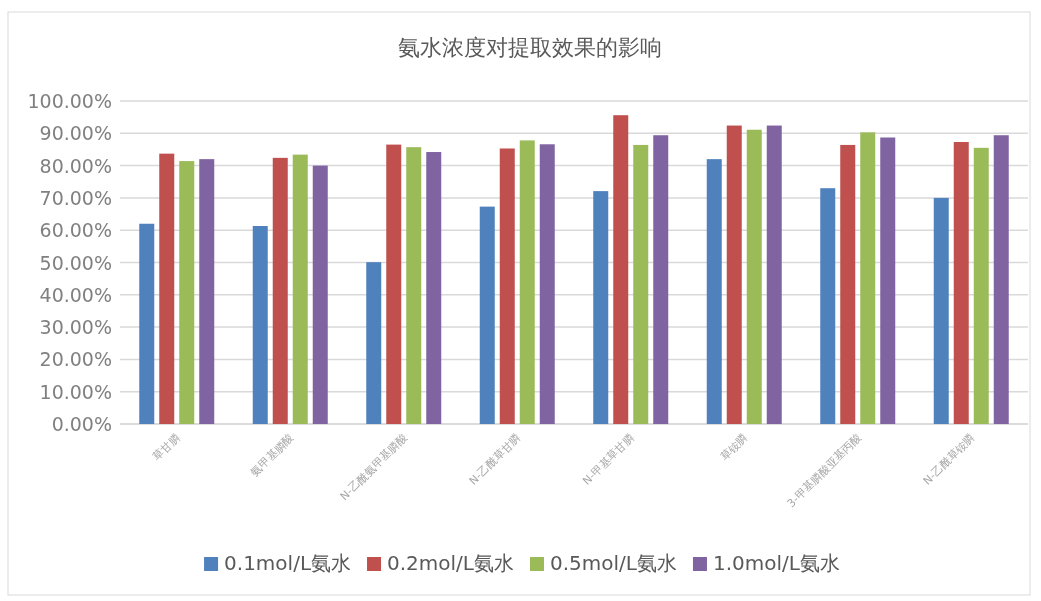 This screenshot has height=601, width=1041. What do you see at coordinates (373, 467) in the screenshot?
I see `x-tick-label: N-乙酰氨甲基膦酸` at bounding box center [373, 467].